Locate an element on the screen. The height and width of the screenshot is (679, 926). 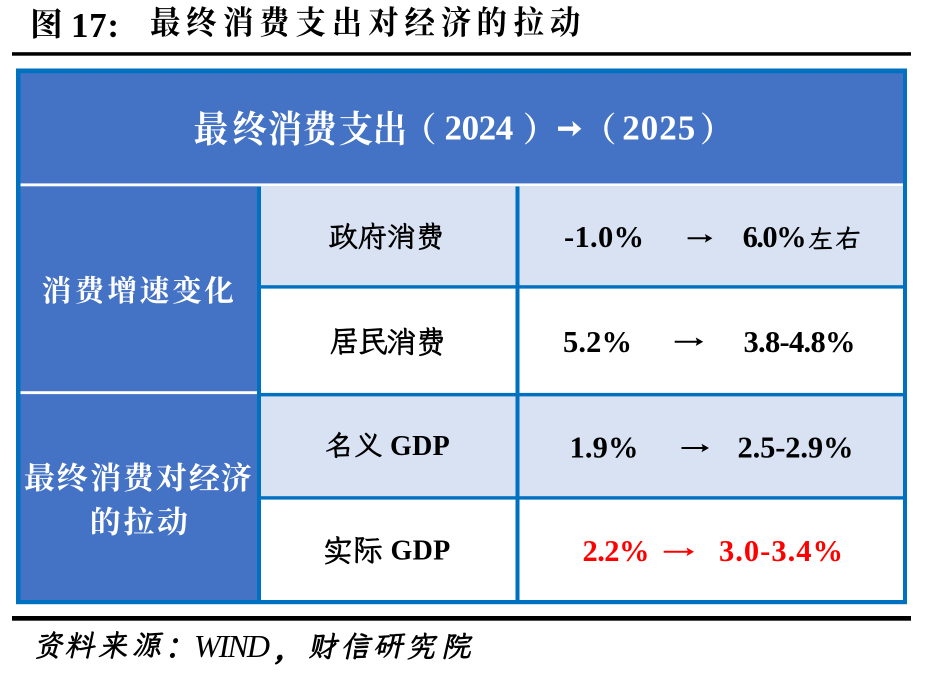
svg-text: 2024 is located at coordinates (479, 128).